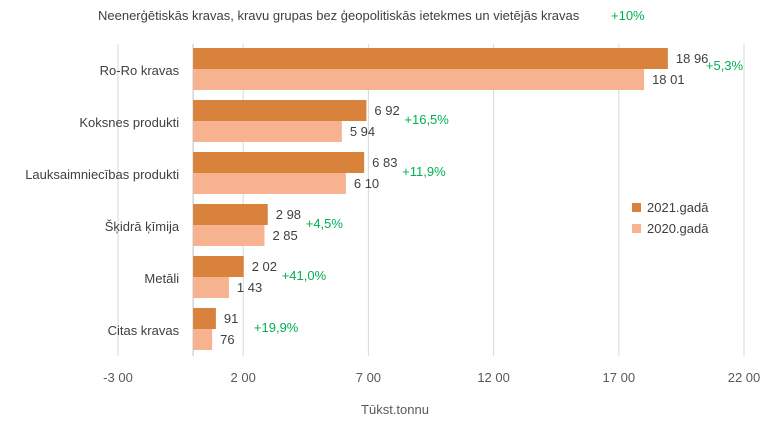 This screenshot has height=436, width=768. I want to click on legend-label-2020: 2020.gadā, so click(678, 228).